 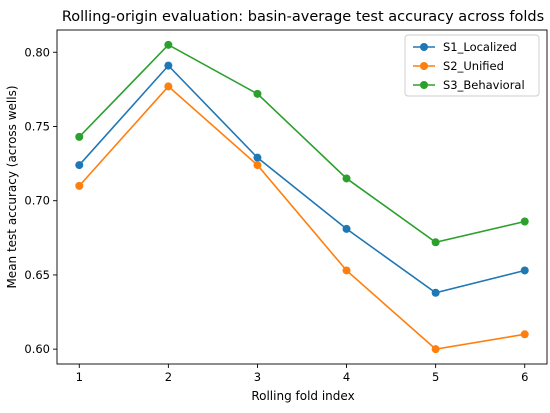 I want to click on x-tick-label: 3, so click(x=257, y=377).